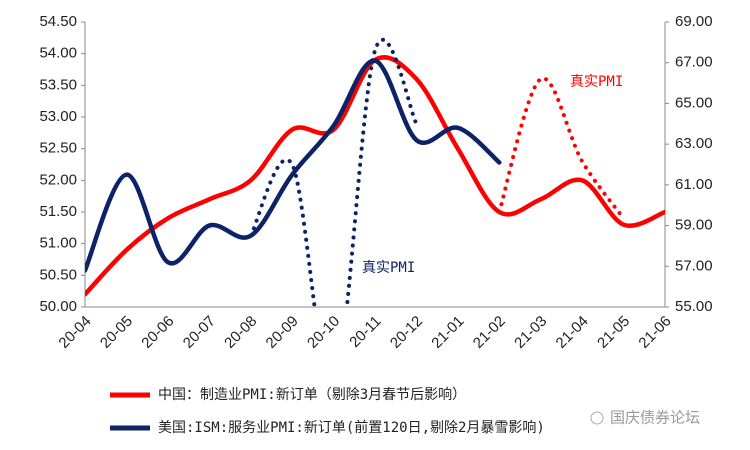 Image resolution: width=750 pixels, height=450 pixels. I want to click on watermark: 国庆债券论坛, so click(655, 418).